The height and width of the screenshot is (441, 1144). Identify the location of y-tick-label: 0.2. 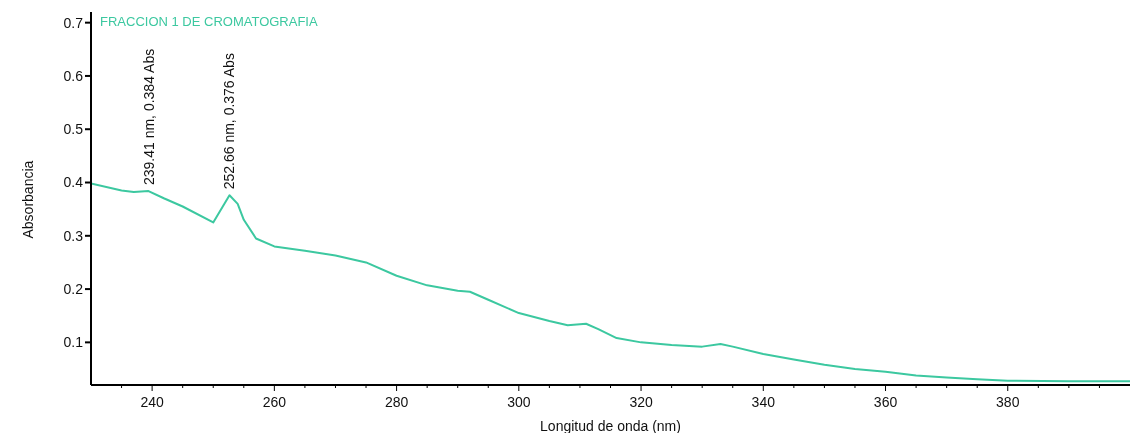
(73, 289).